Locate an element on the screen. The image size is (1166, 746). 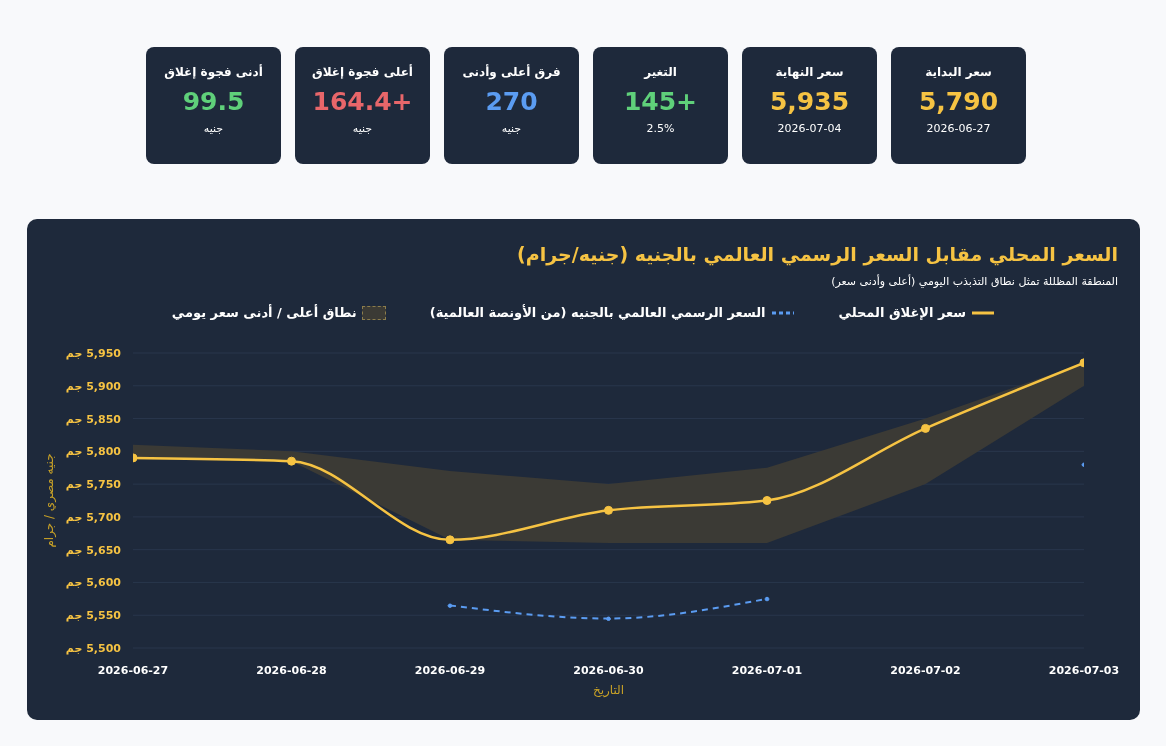
text: +145 is located at coordinates (660, 101).